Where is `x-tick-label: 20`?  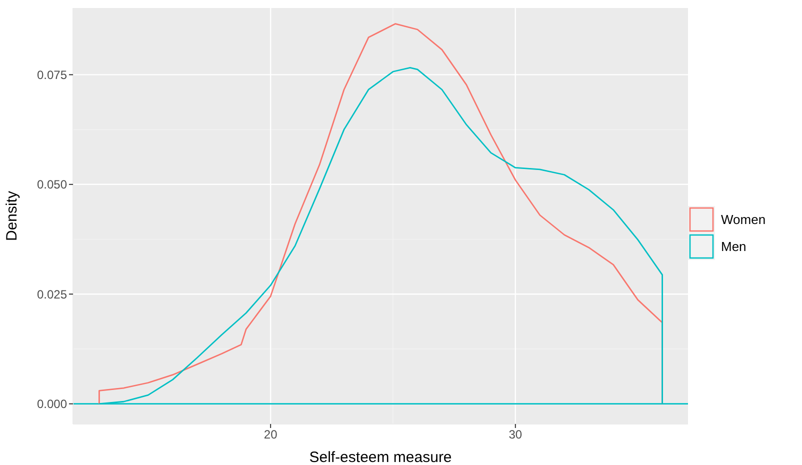 x-tick-label: 20 is located at coordinates (271, 435).